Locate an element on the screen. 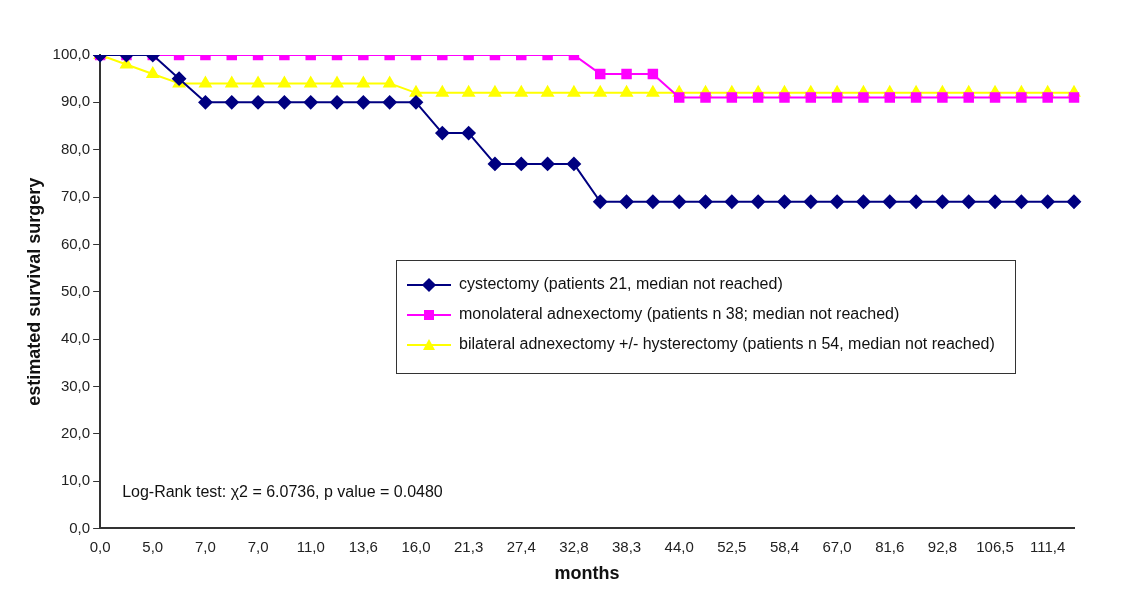 Image resolution: width=1129 pixels, height=609 pixels. x-tick-label: 27,4 is located at coordinates (521, 546).